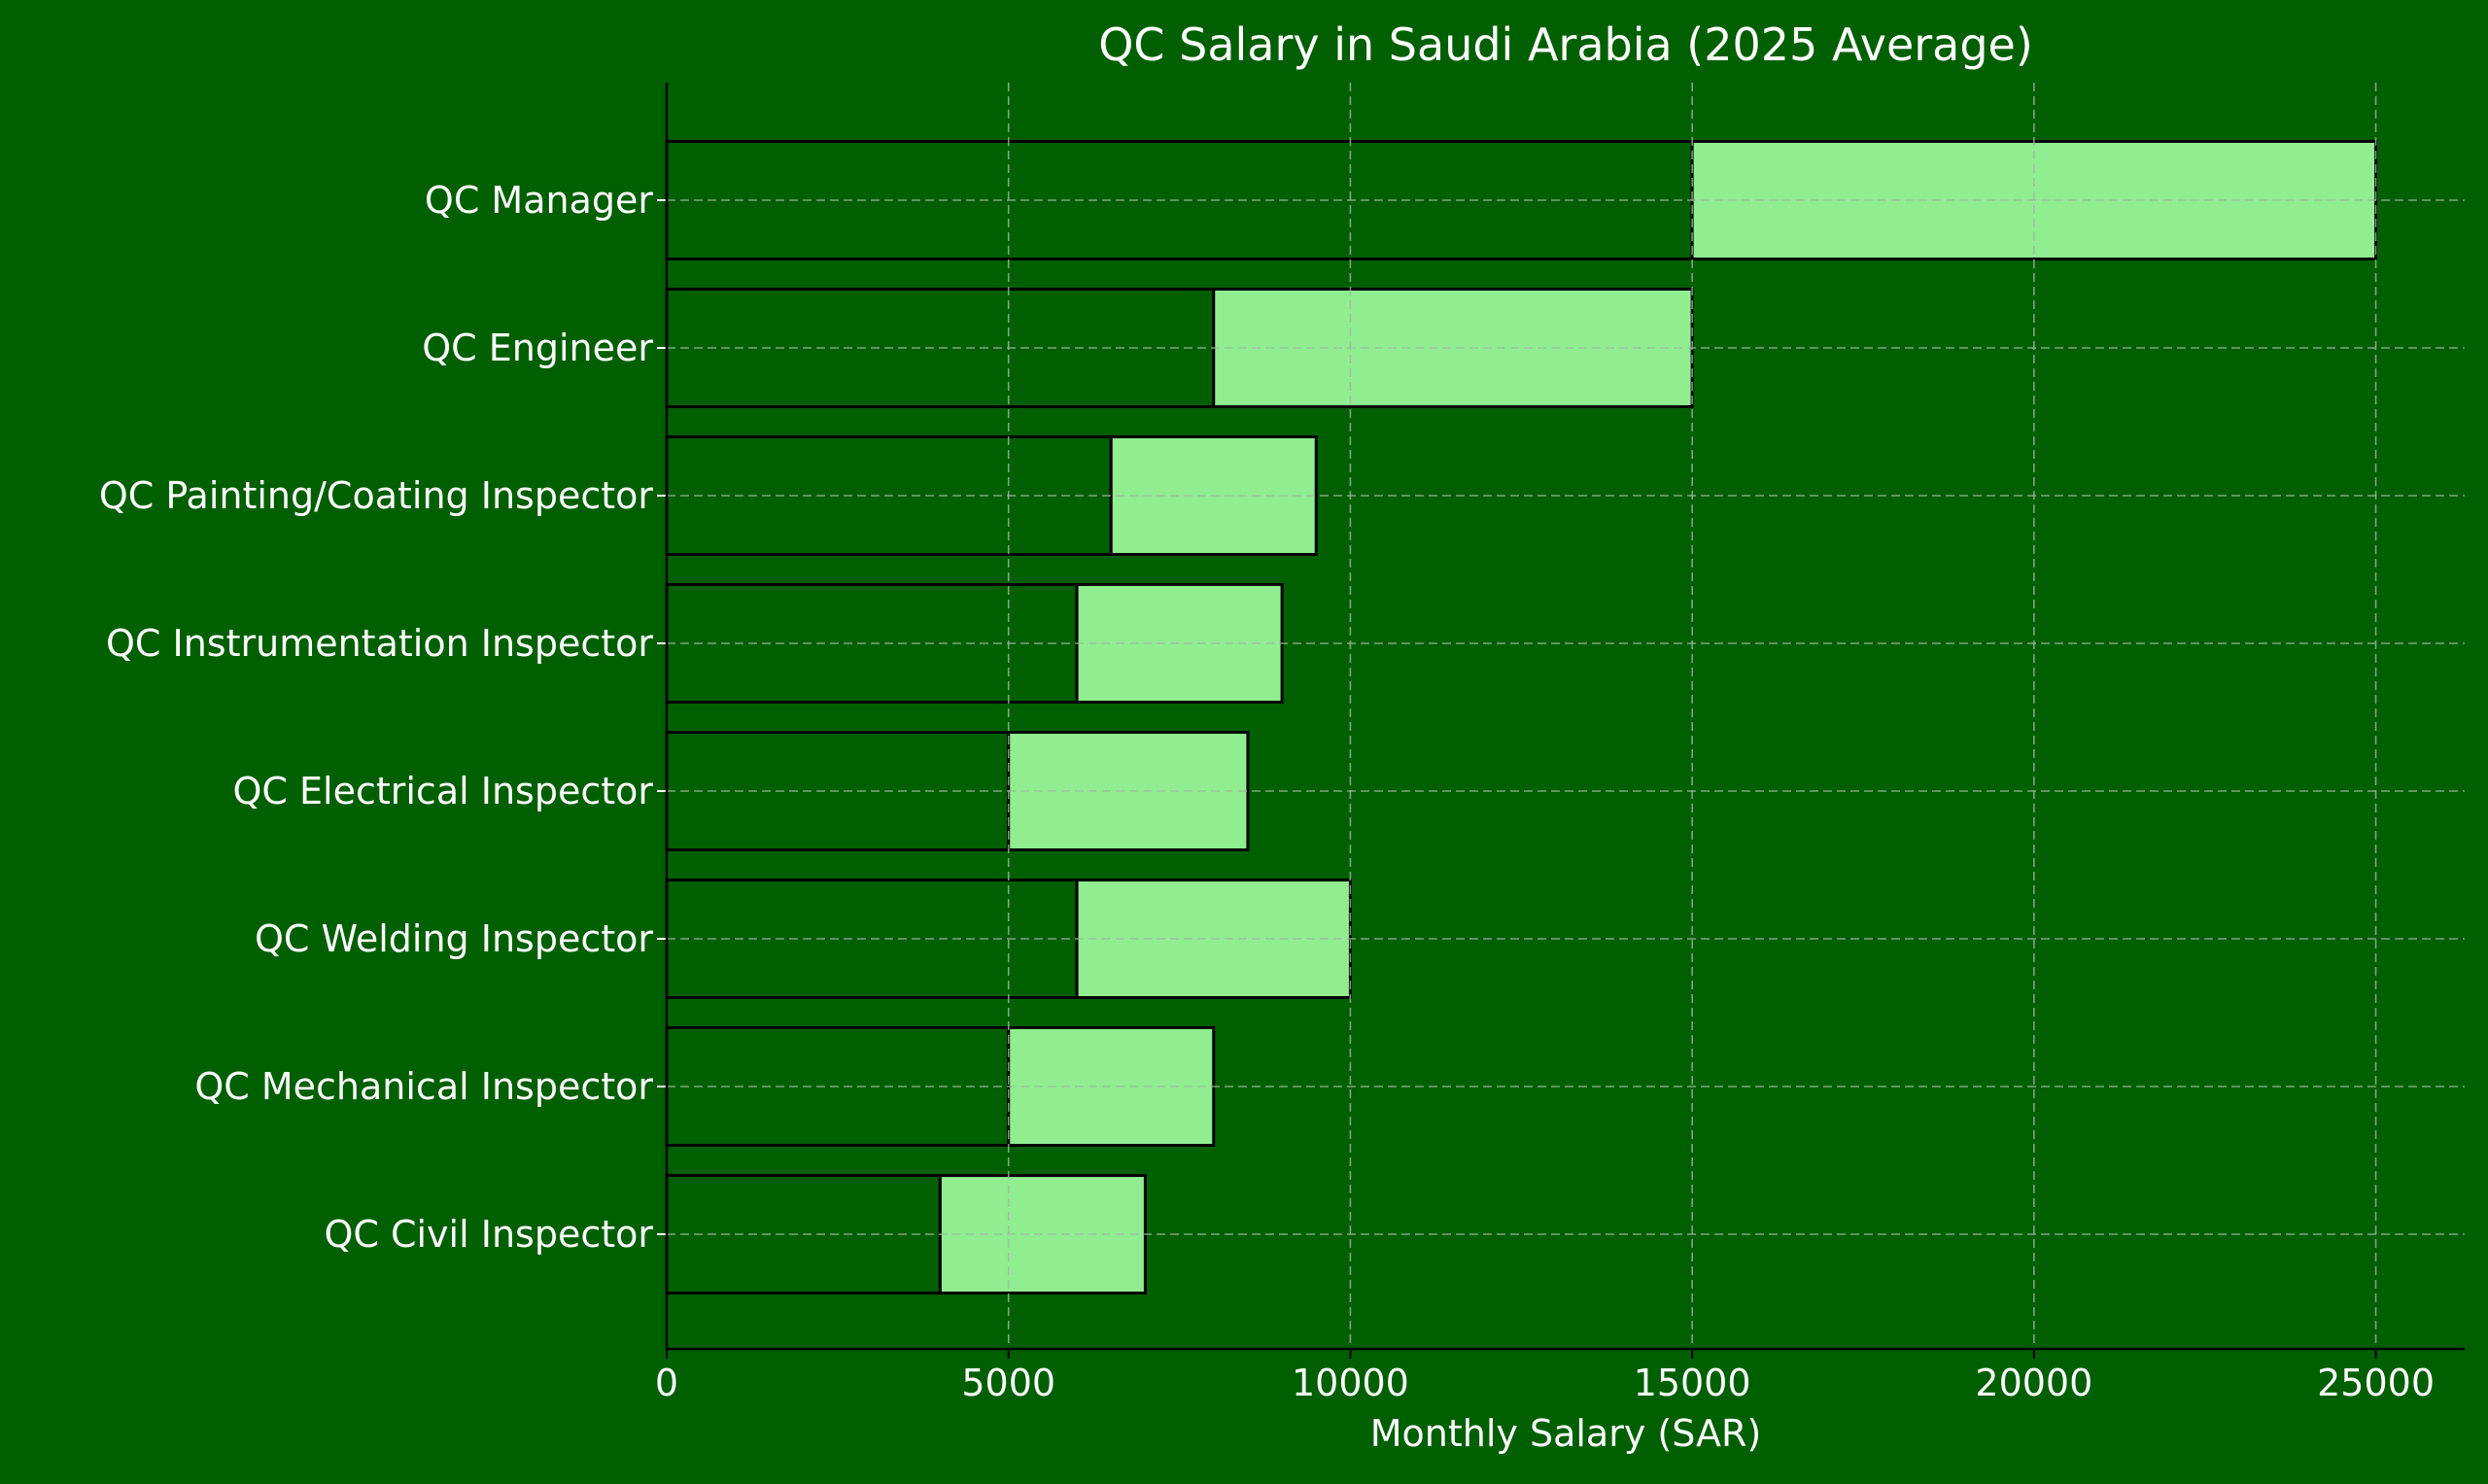 This screenshot has height=1484, width=2488. Describe the element at coordinates (442, 791) in the screenshot. I see `y-tick-label: QC Electrical Inspector` at that location.